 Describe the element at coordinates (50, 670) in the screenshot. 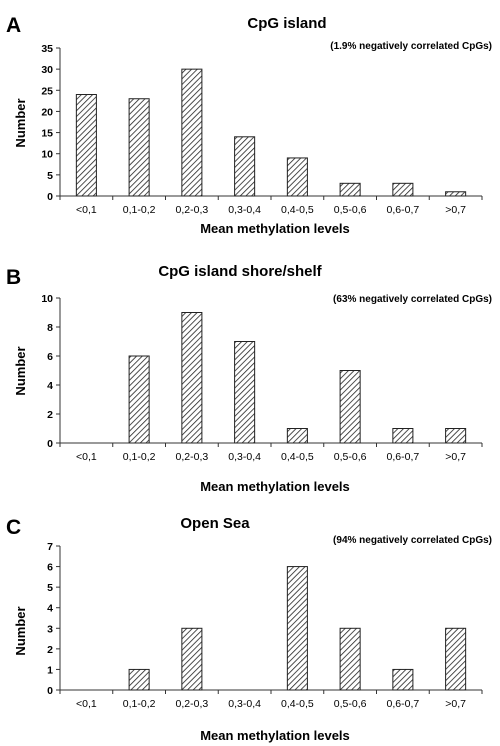

I see `y-tick-label: 1` at that location.